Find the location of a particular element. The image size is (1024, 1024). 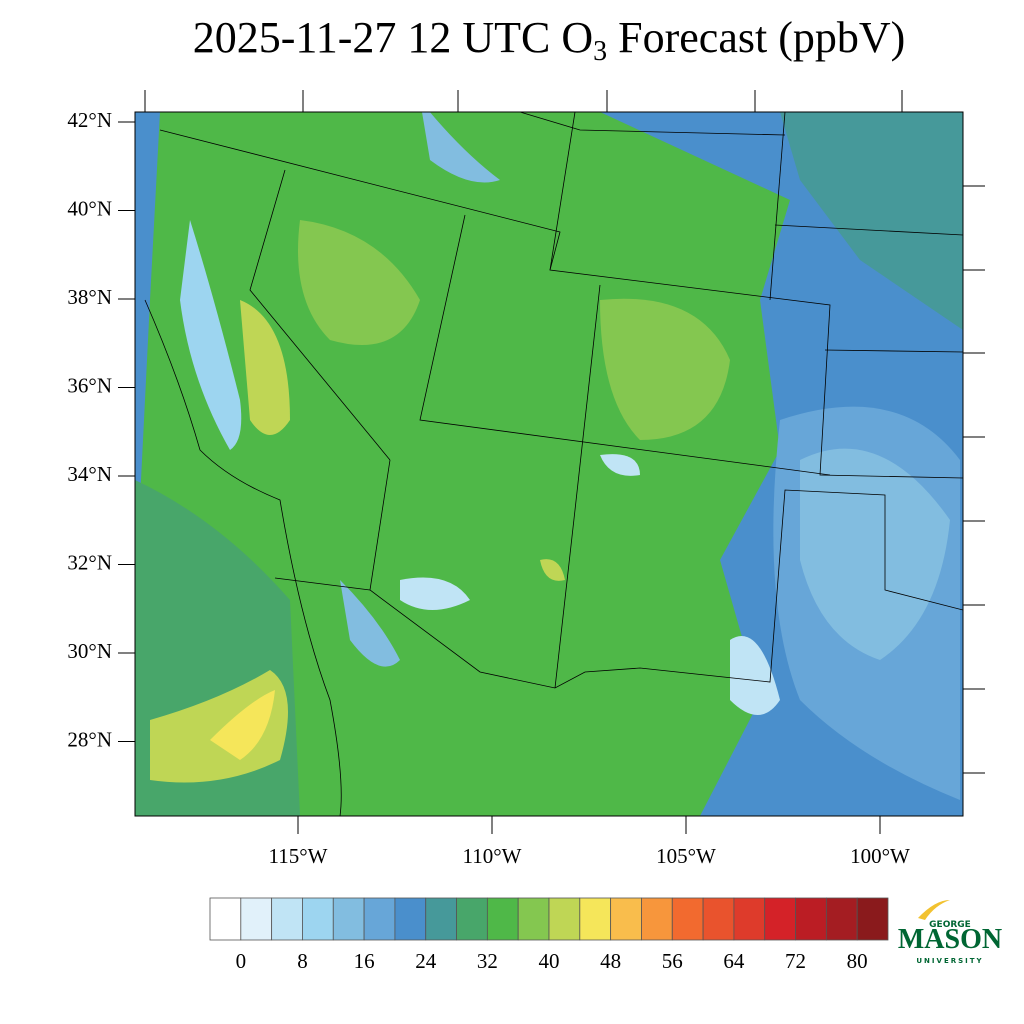

colorbar-label: 64 is located at coordinates (734, 961).